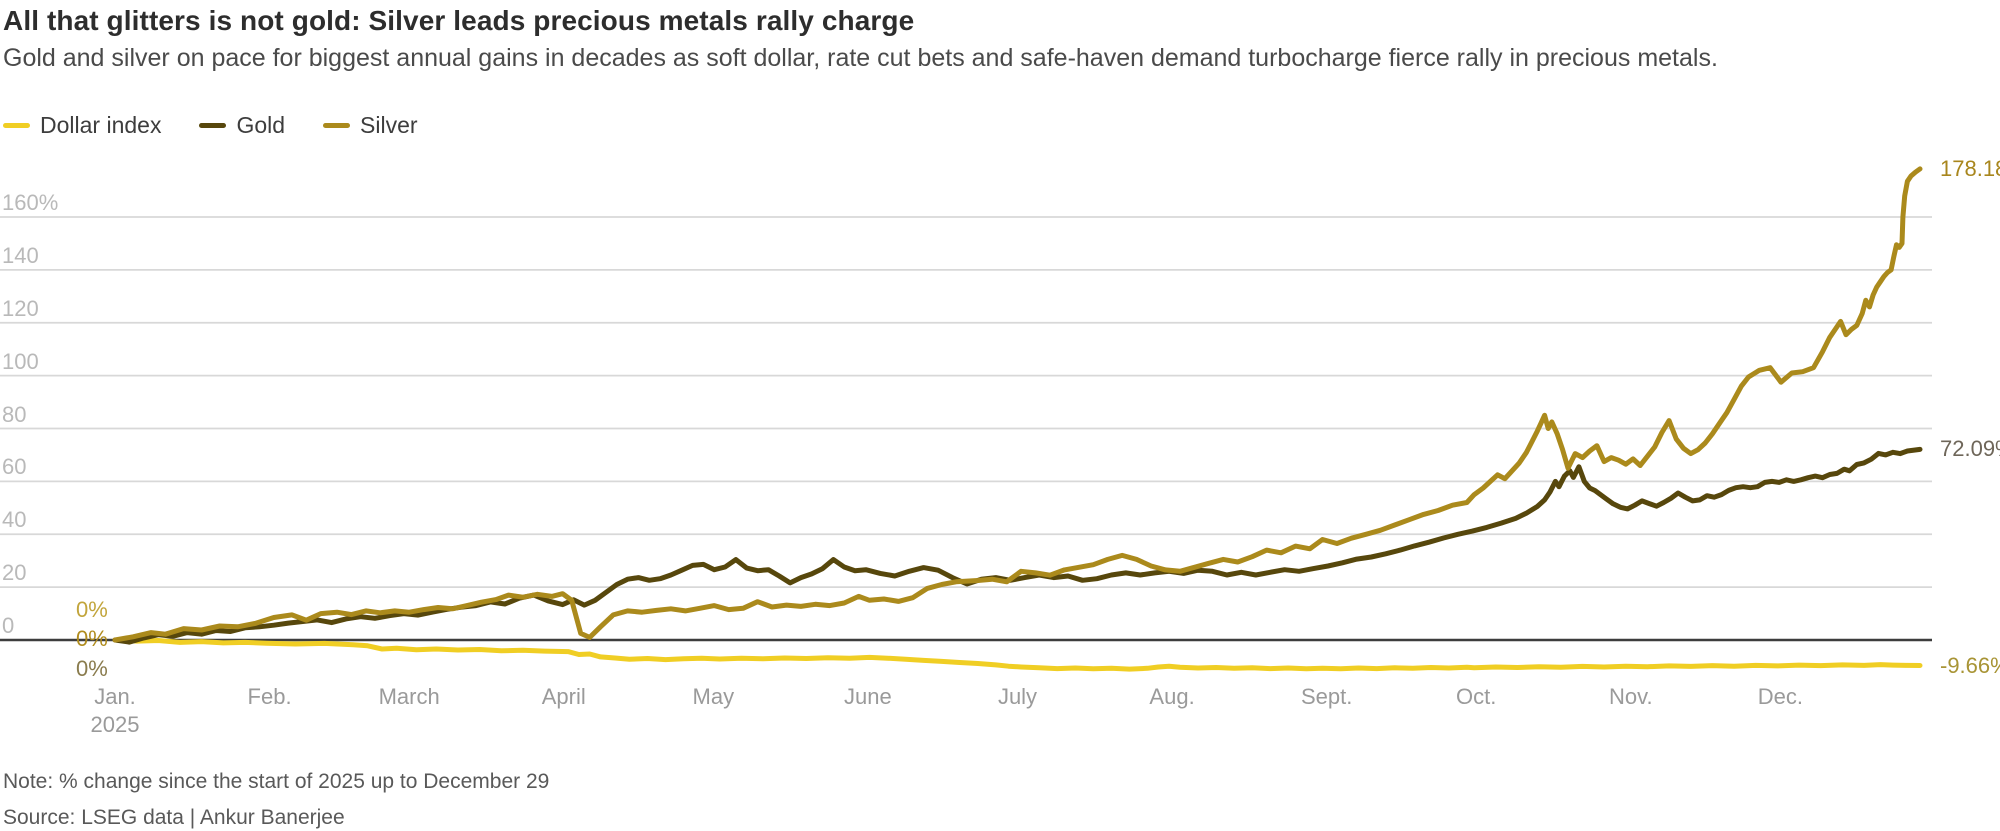 This screenshot has height=831, width=2000. What do you see at coordinates (30, 202) in the screenshot?
I see `y-tick-label: 160%` at bounding box center [30, 202].